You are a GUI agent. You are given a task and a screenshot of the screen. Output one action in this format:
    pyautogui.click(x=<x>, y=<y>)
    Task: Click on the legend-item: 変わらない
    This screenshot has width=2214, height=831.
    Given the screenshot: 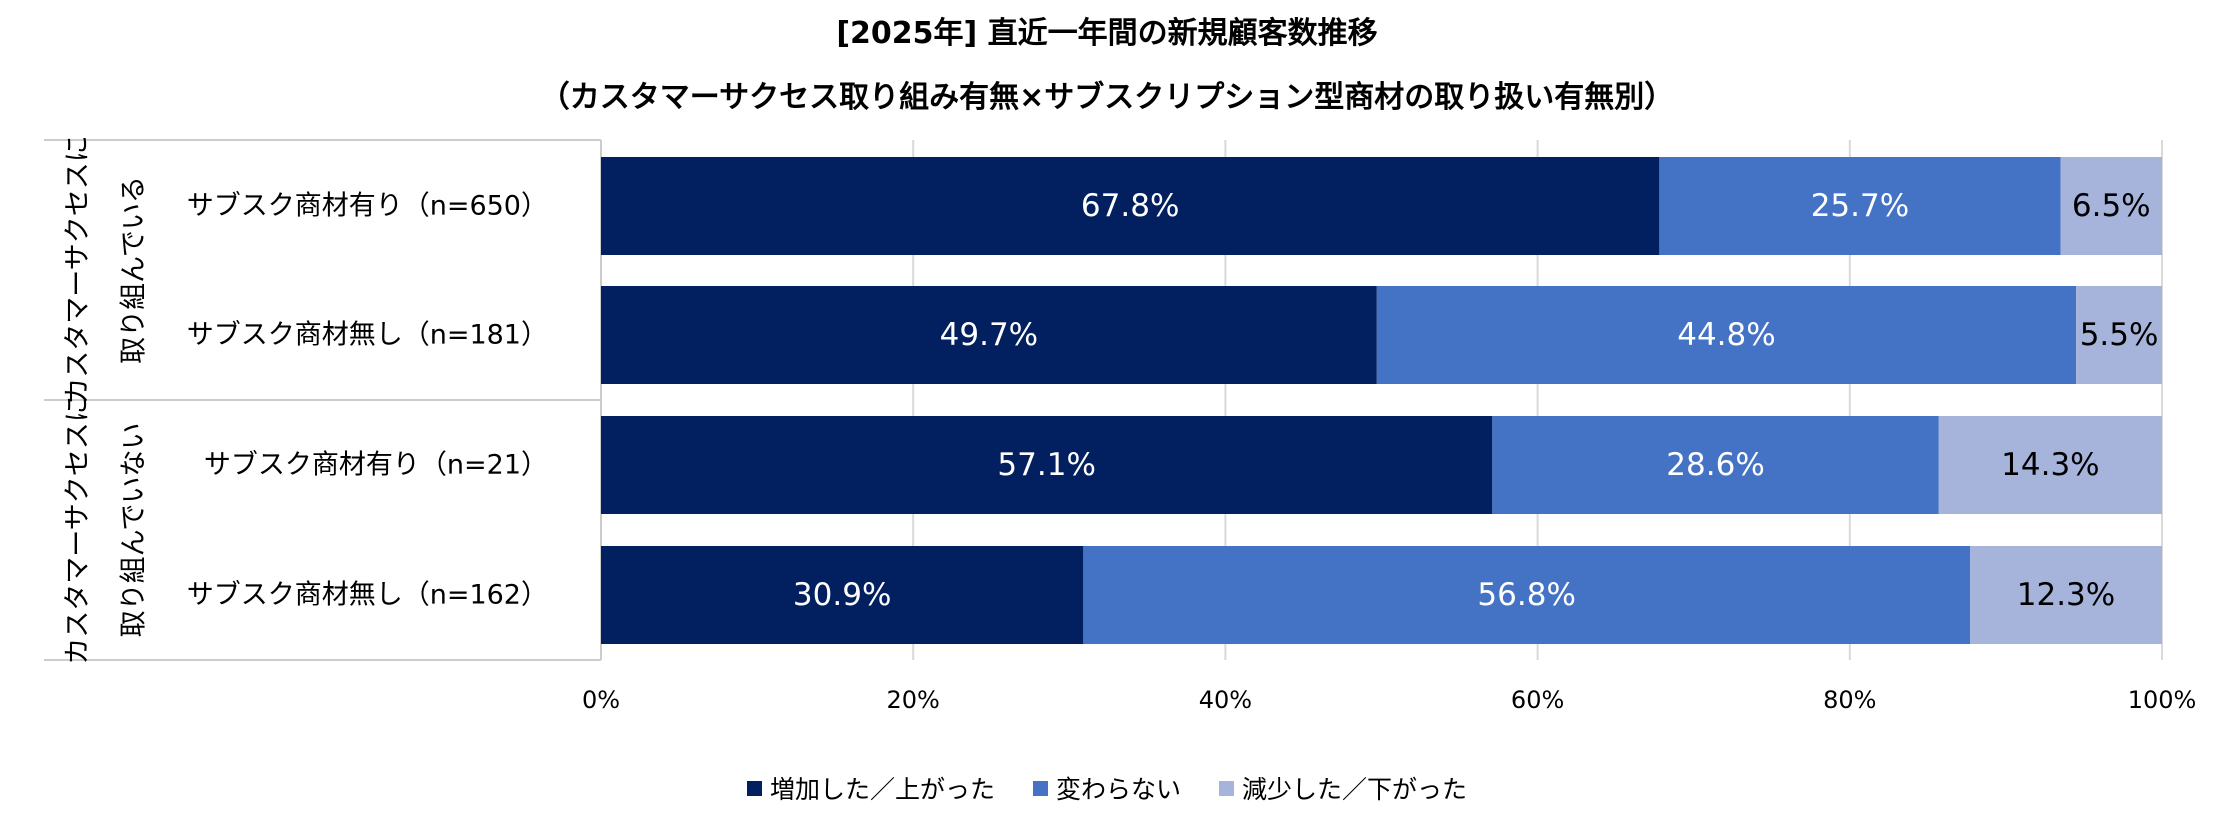 What is the action you would take?
    pyautogui.click(x=1106, y=788)
    